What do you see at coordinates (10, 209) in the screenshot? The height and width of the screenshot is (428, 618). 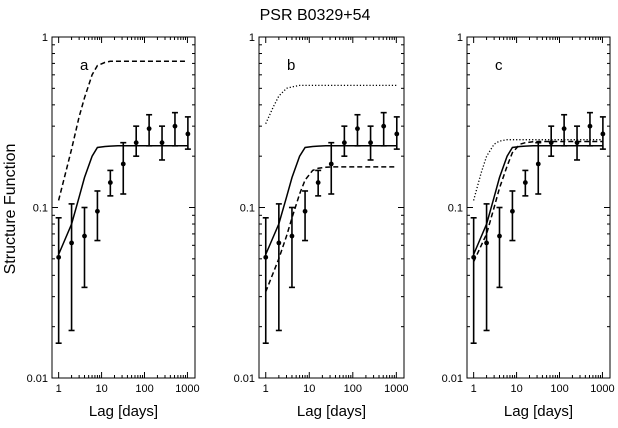 I see `y-axis-label: Structure Function` at bounding box center [10, 209].